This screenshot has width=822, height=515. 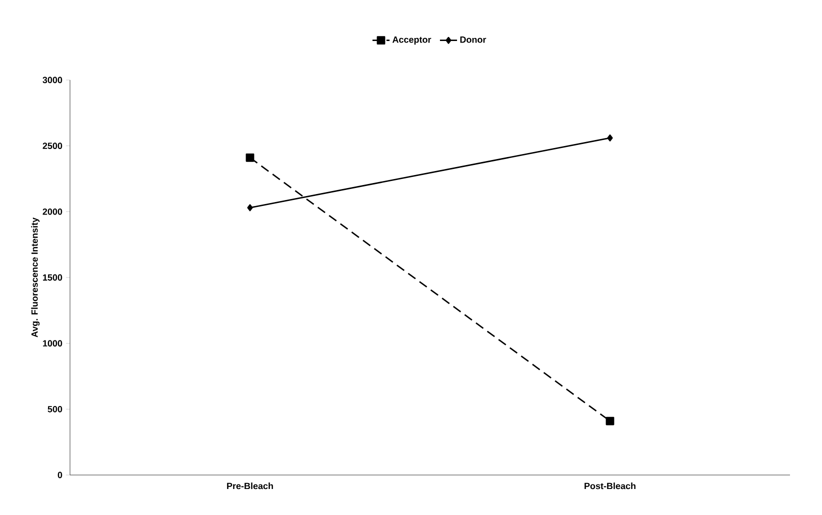 I want to click on y-tick-label: 2500, so click(x=52, y=146).